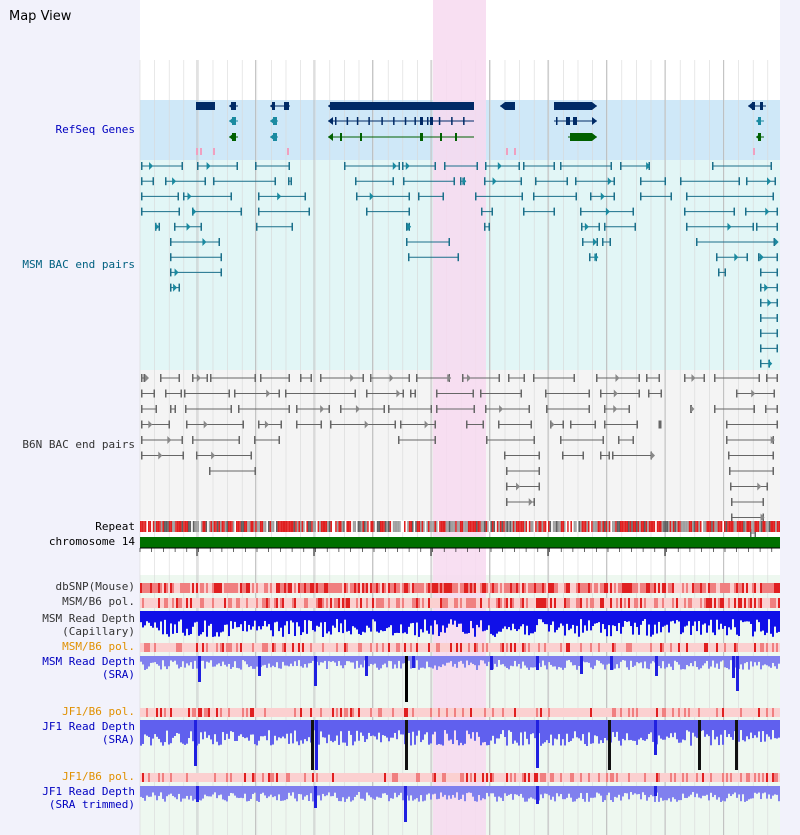 This screenshot has width=800, height=835. Describe the element at coordinates (88, 791) in the screenshot. I see `jf1-depth-trim-label-1: JF1 Read Depth` at that location.